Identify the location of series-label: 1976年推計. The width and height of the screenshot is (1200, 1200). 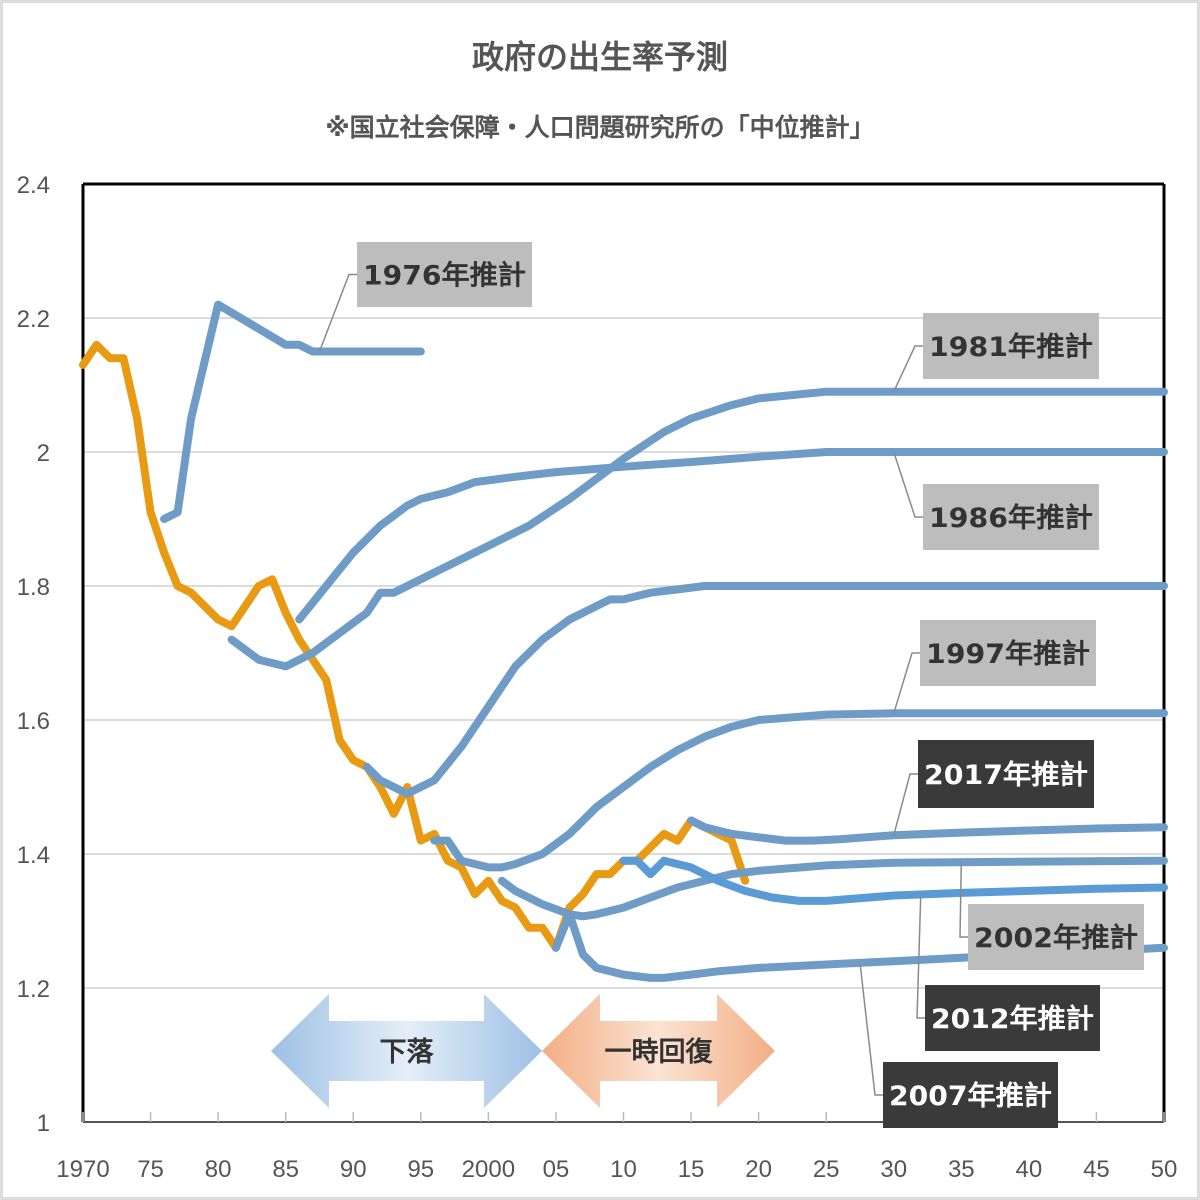
(444, 276).